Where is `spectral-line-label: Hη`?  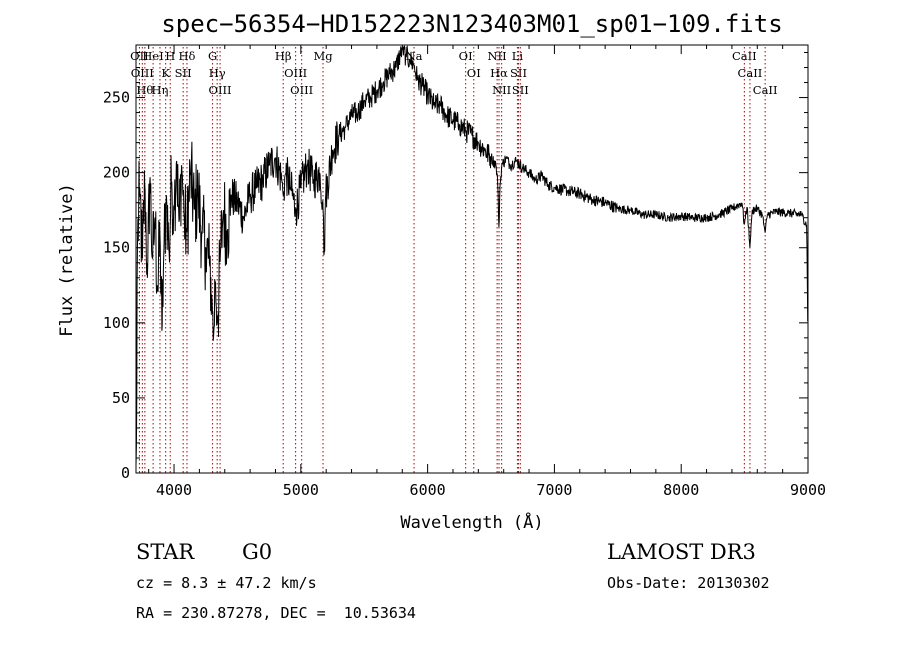
spectral-line-label: Hη is located at coordinates (160, 90).